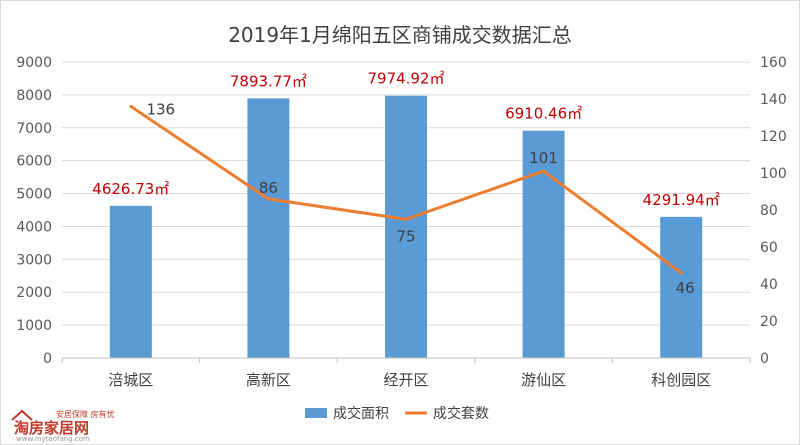 The height and width of the screenshot is (445, 800). I want to click on bar-data-label: 6910.46㎡, so click(543, 114).